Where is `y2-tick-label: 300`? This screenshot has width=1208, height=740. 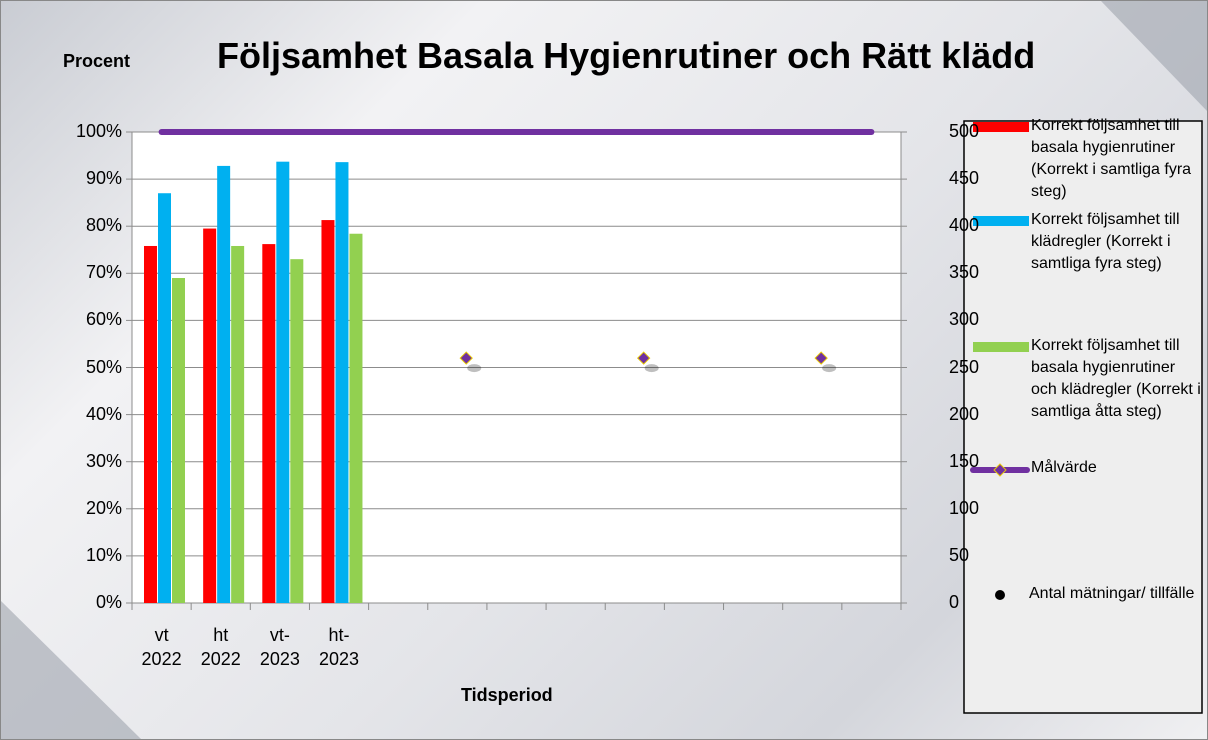
y2-tick-label: 300 is located at coordinates (964, 319).